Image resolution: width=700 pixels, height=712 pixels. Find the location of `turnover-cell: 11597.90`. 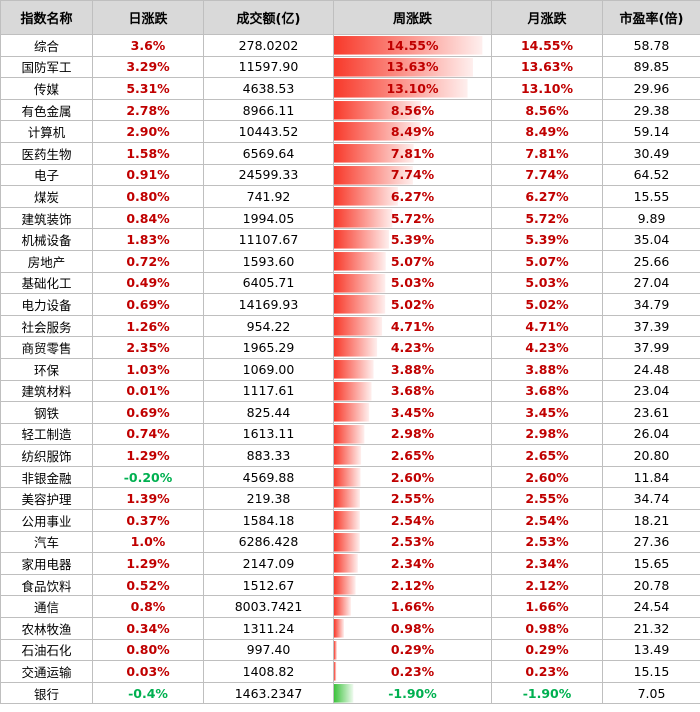

turnover-cell: 11597.90 is located at coordinates (268, 67).